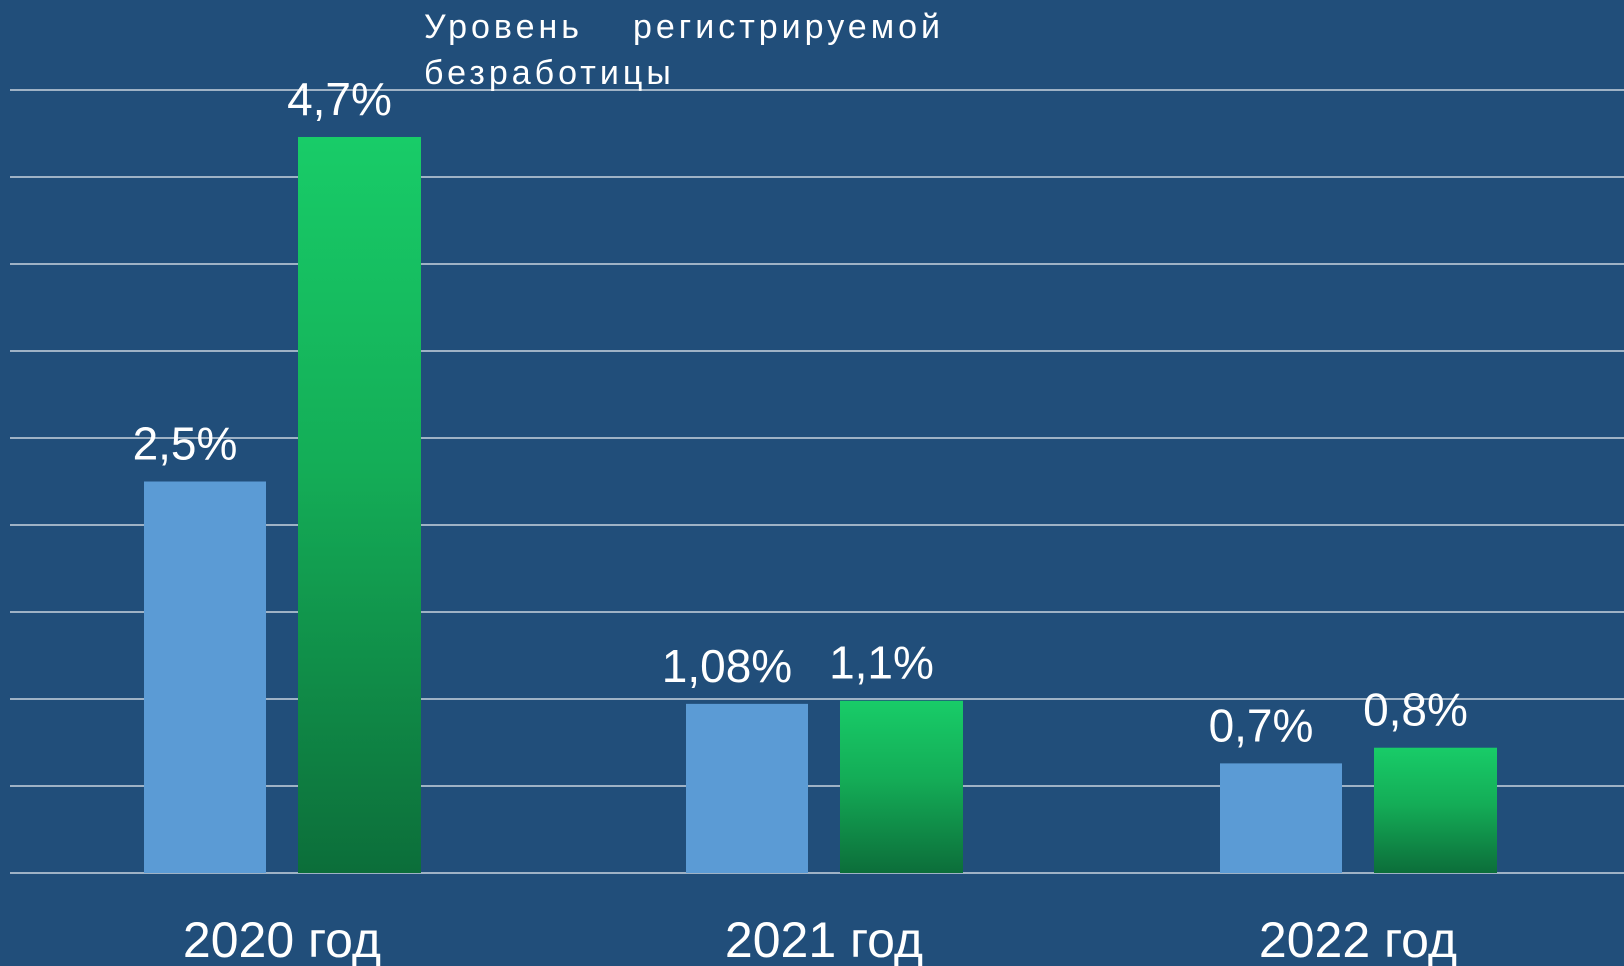 This screenshot has height=966, width=1624. Describe the element at coordinates (881, 663) in the screenshot. I see `value-label: 1,1%` at that location.